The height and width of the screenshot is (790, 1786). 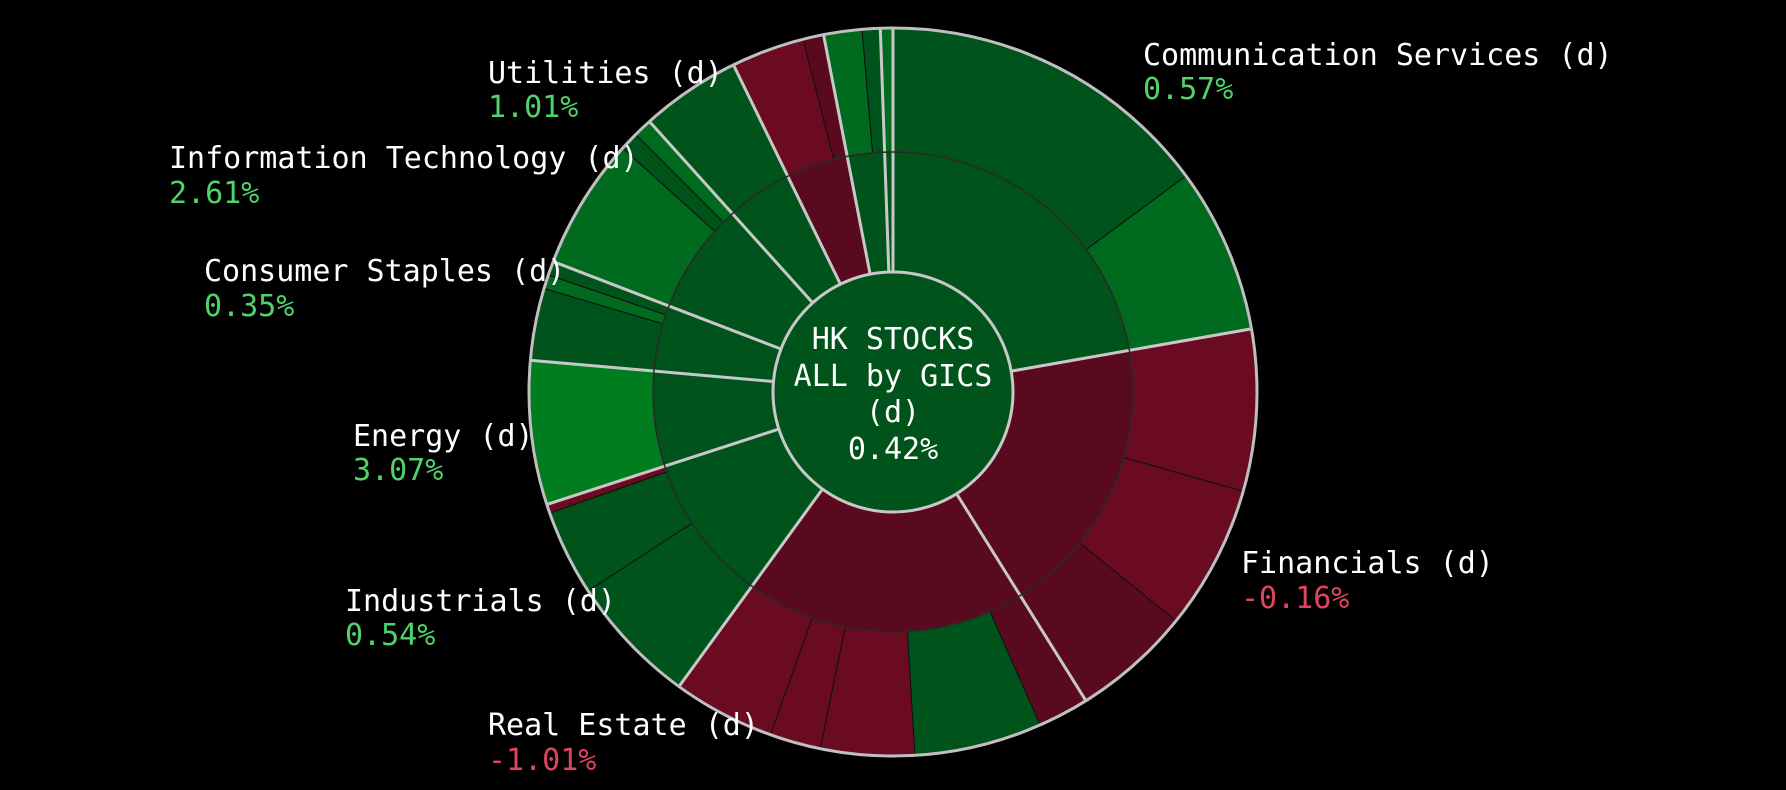 I want to click on label-information-technology: Information Technology (d) 2.61%, so click(x=404, y=176).